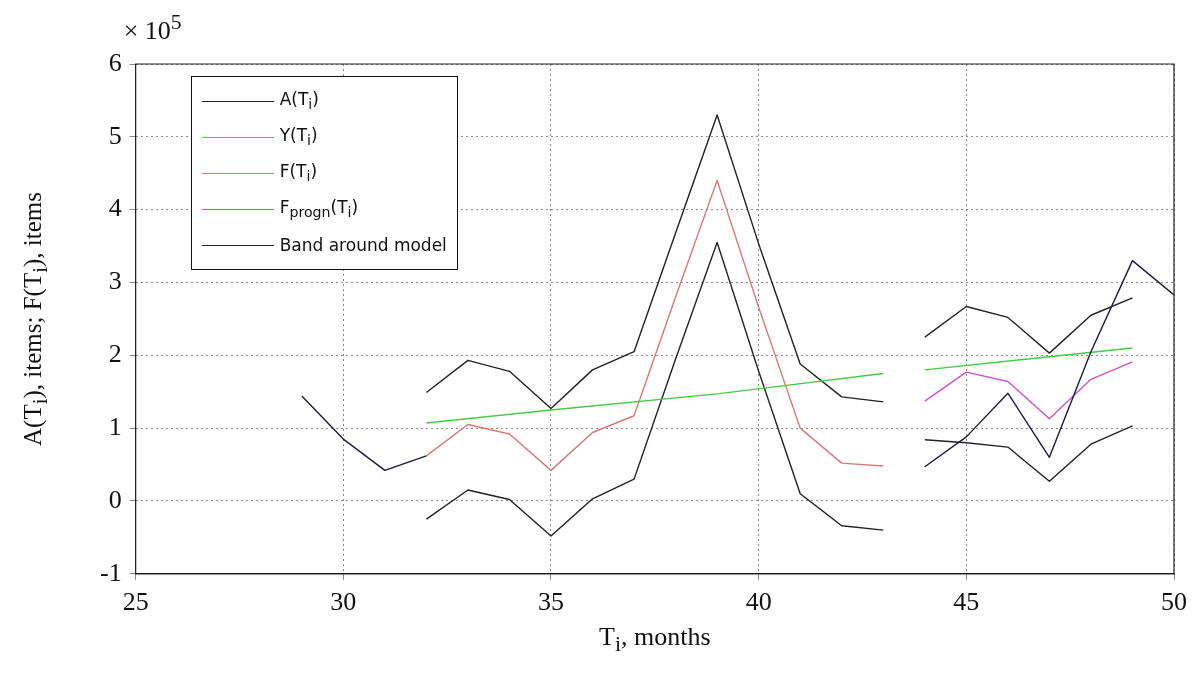 The width and height of the screenshot is (1200, 675). Describe the element at coordinates (655, 639) in the screenshot. I see `x-axis-title: T$_{i}$, months` at that location.